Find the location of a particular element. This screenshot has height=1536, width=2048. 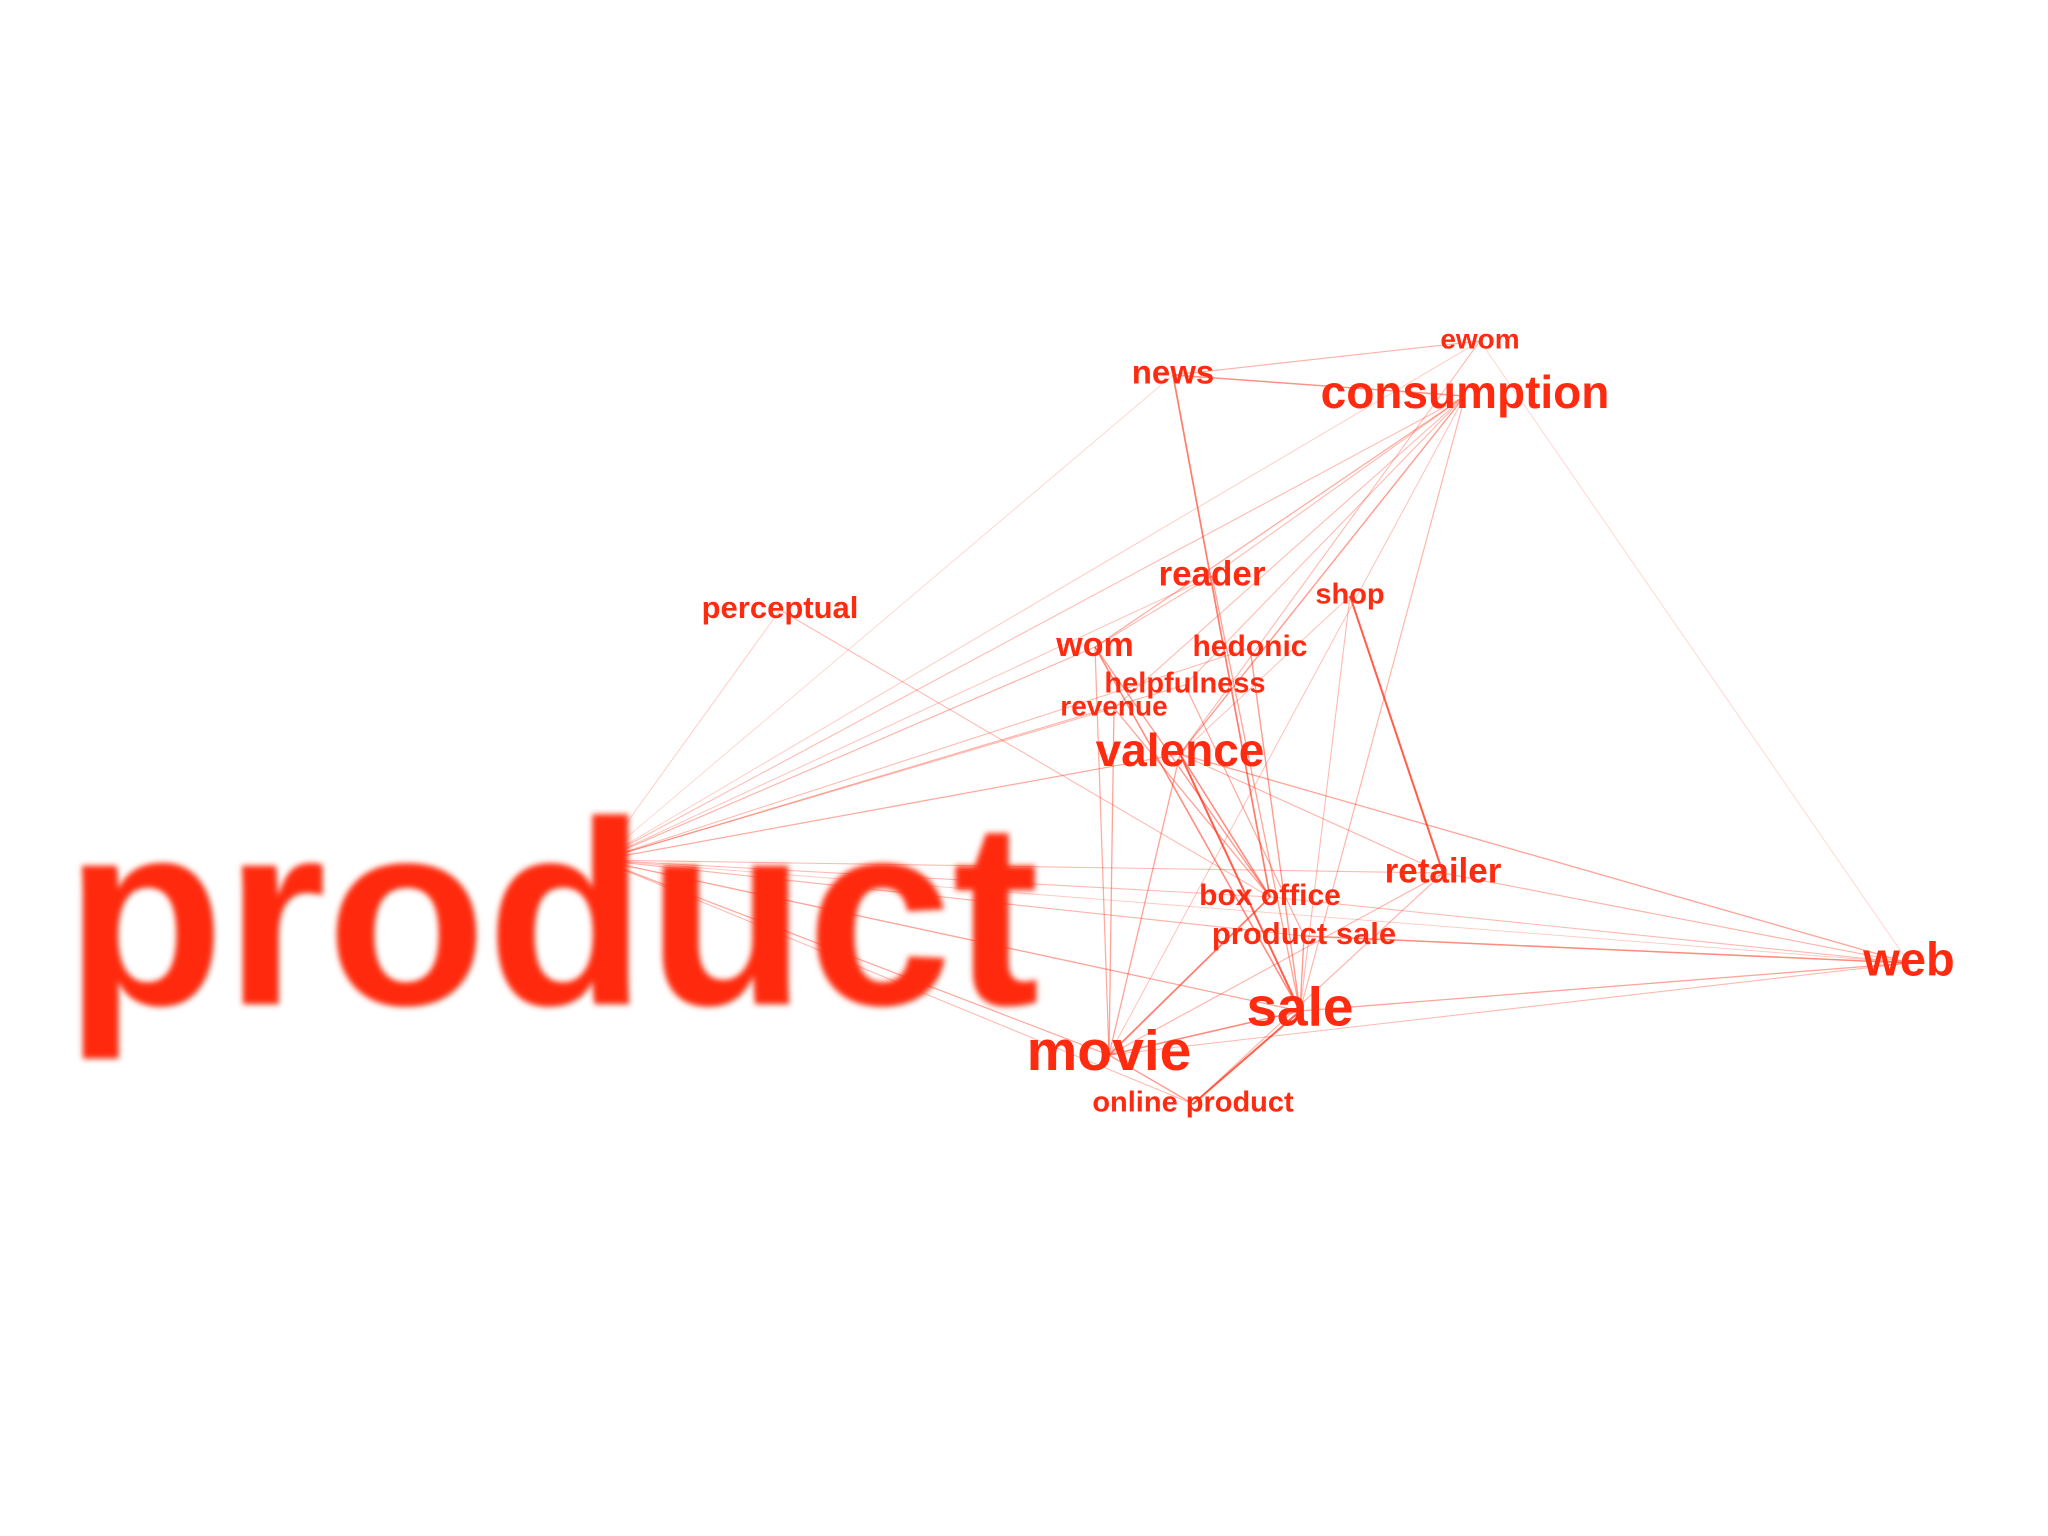

edge-consumption-helpfulness is located at coordinates (1325, 540).